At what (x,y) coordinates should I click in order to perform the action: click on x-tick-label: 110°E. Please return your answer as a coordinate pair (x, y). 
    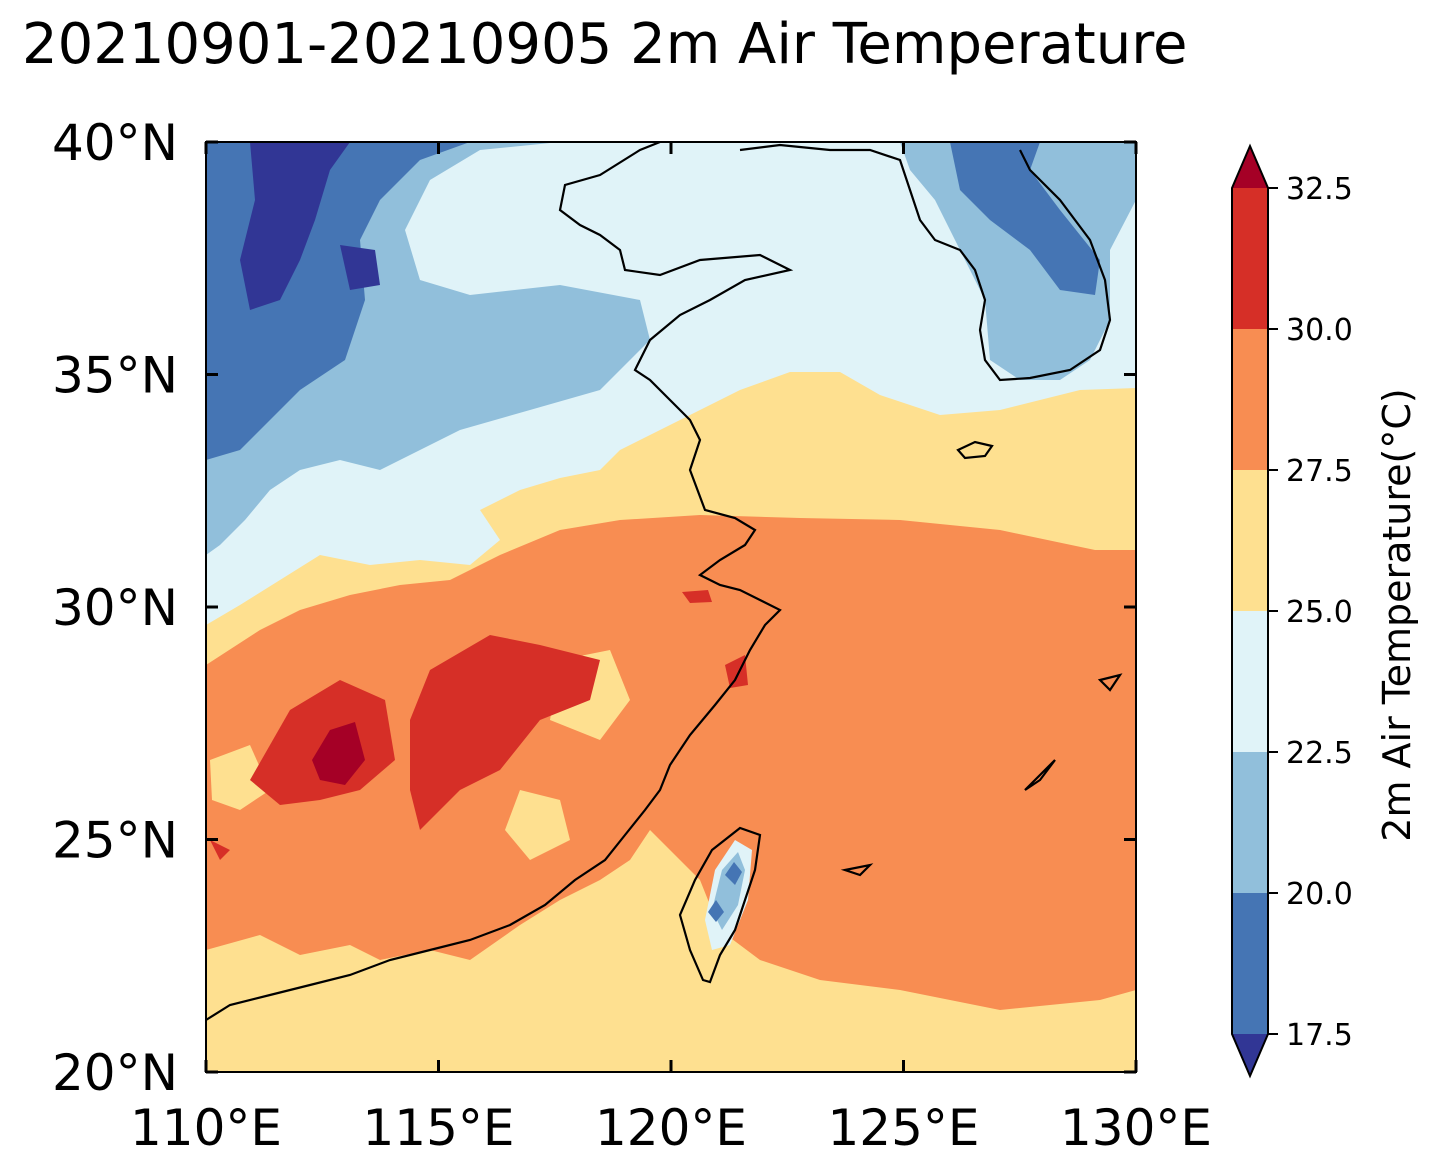
    Looking at the image, I should click on (206, 1128).